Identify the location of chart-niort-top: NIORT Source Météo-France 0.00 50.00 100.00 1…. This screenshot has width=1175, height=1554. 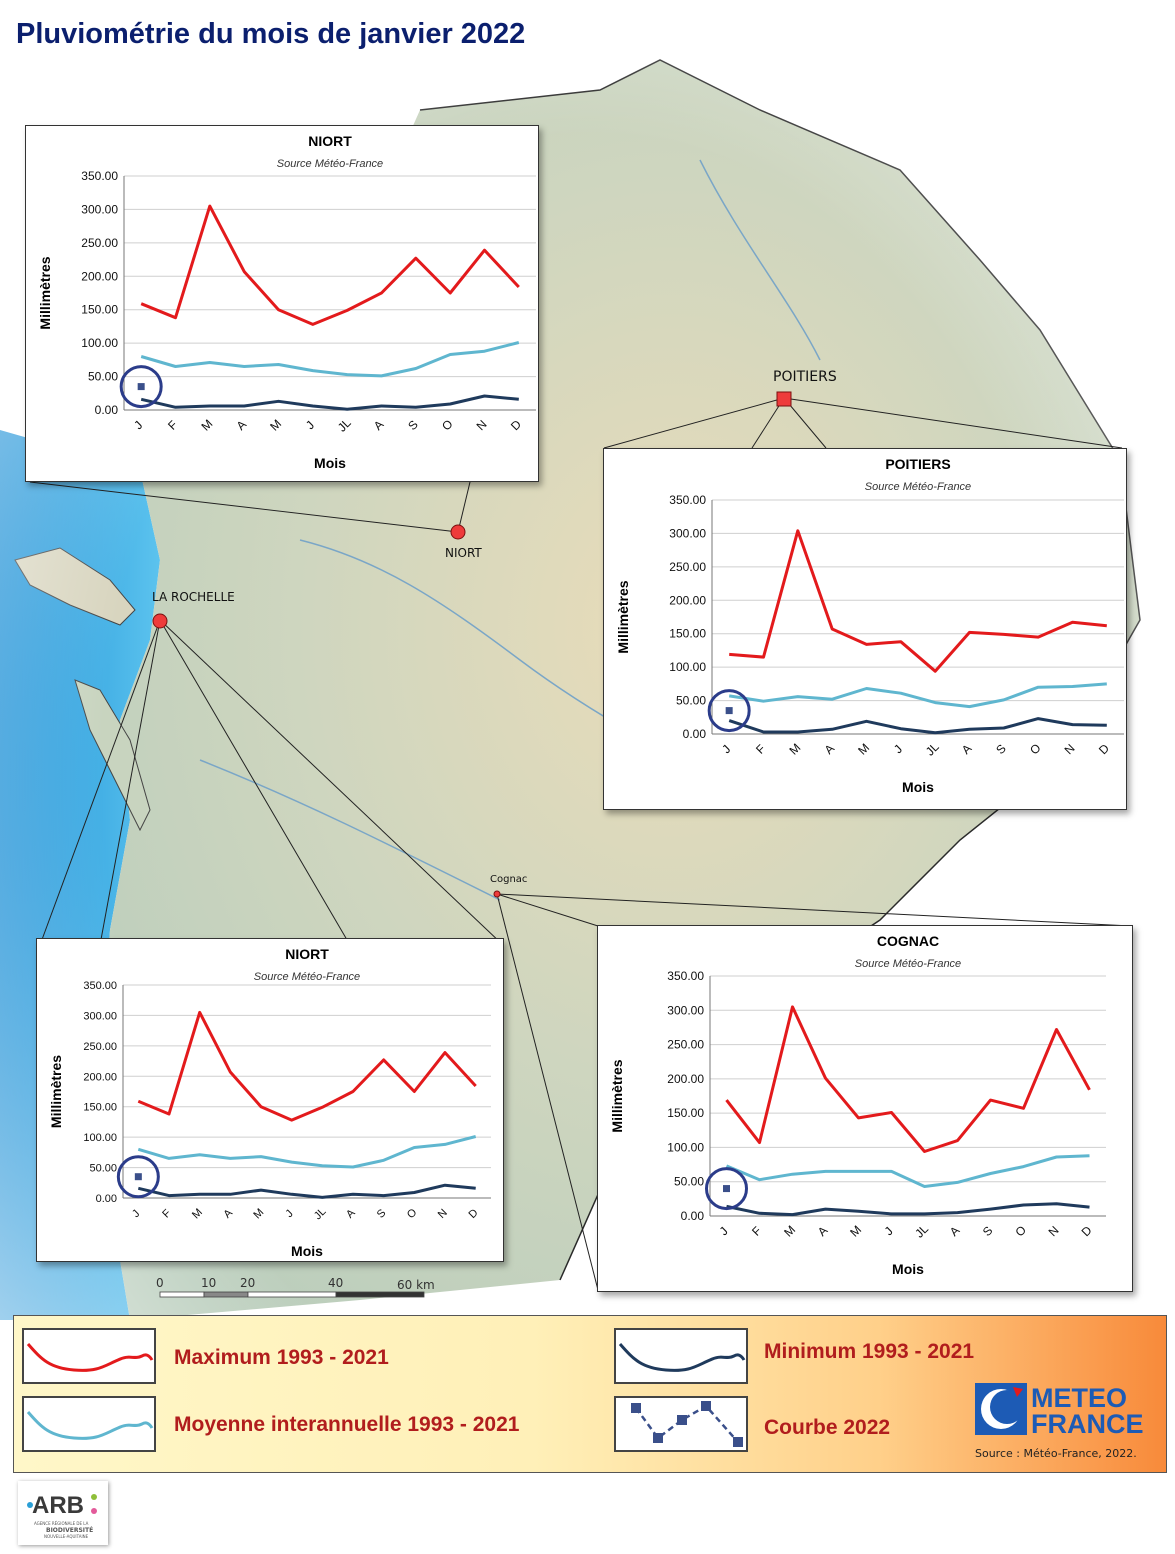
(282, 303).